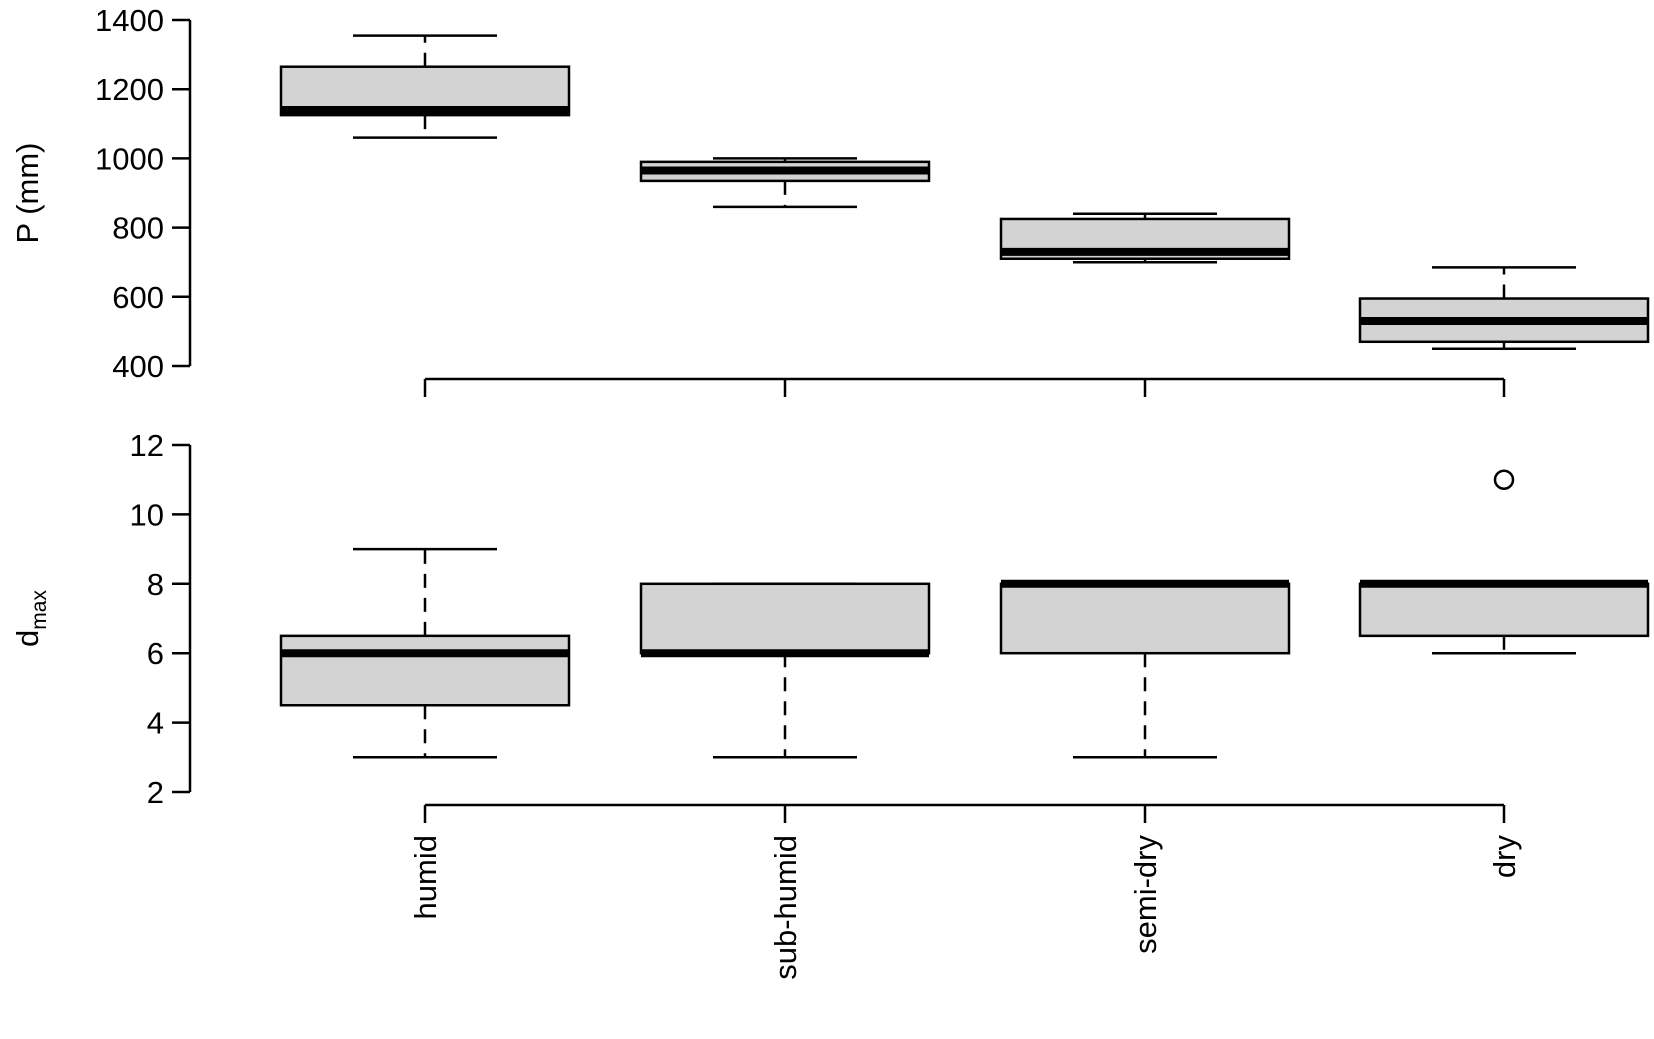  Describe the element at coordinates (129, 158) in the screenshot. I see `y-tick-label: 1000` at that location.